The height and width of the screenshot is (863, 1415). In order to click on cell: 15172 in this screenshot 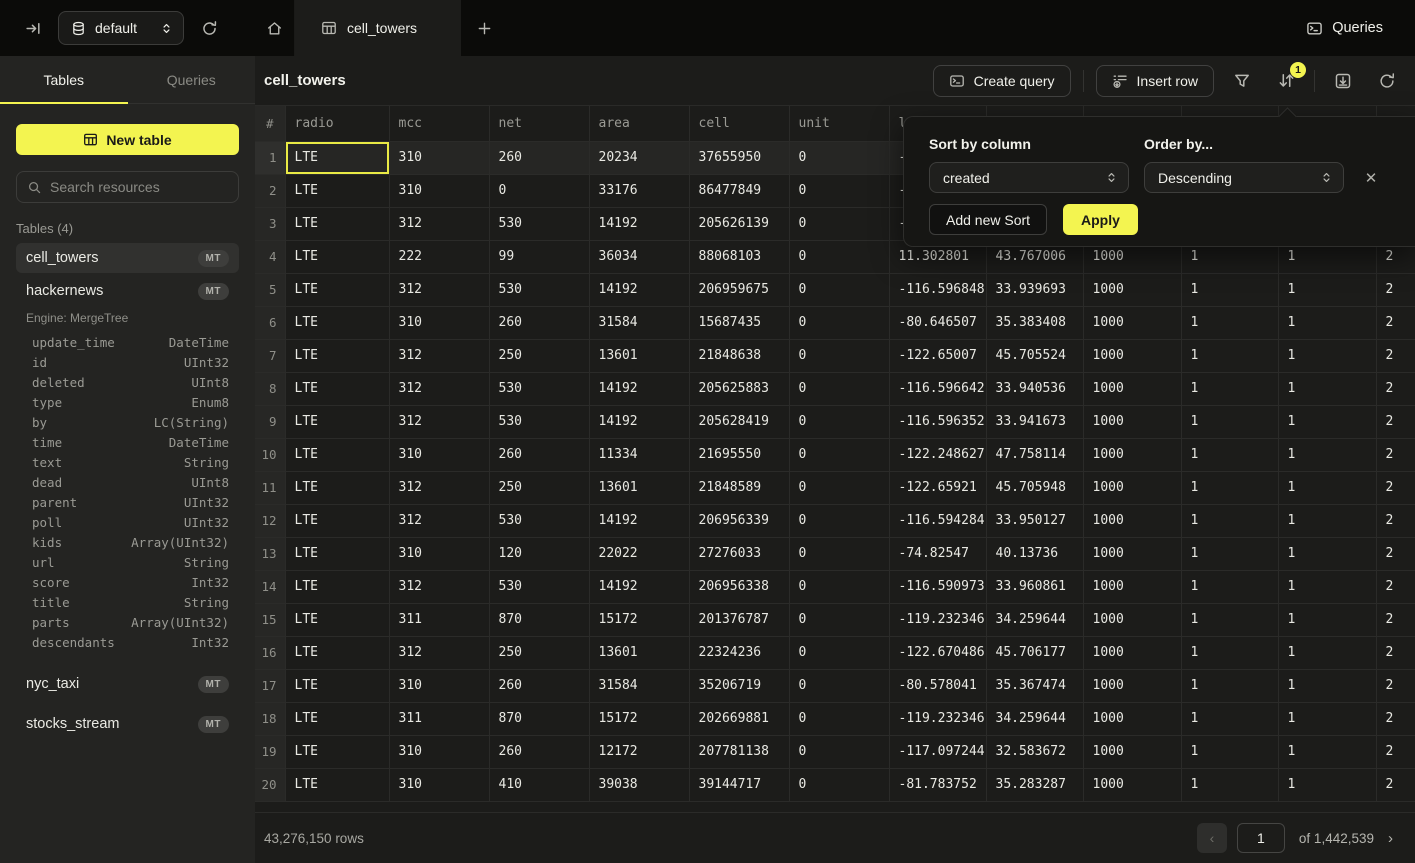, I will do `click(639, 620)`.